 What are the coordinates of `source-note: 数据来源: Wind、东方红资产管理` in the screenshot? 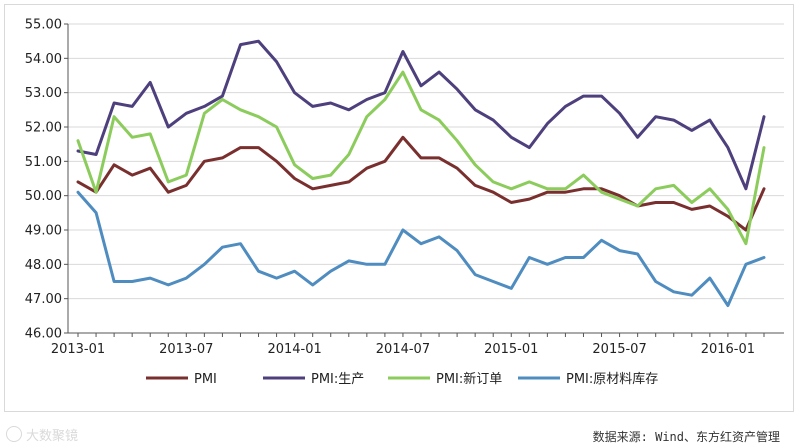 It's located at (686, 437).